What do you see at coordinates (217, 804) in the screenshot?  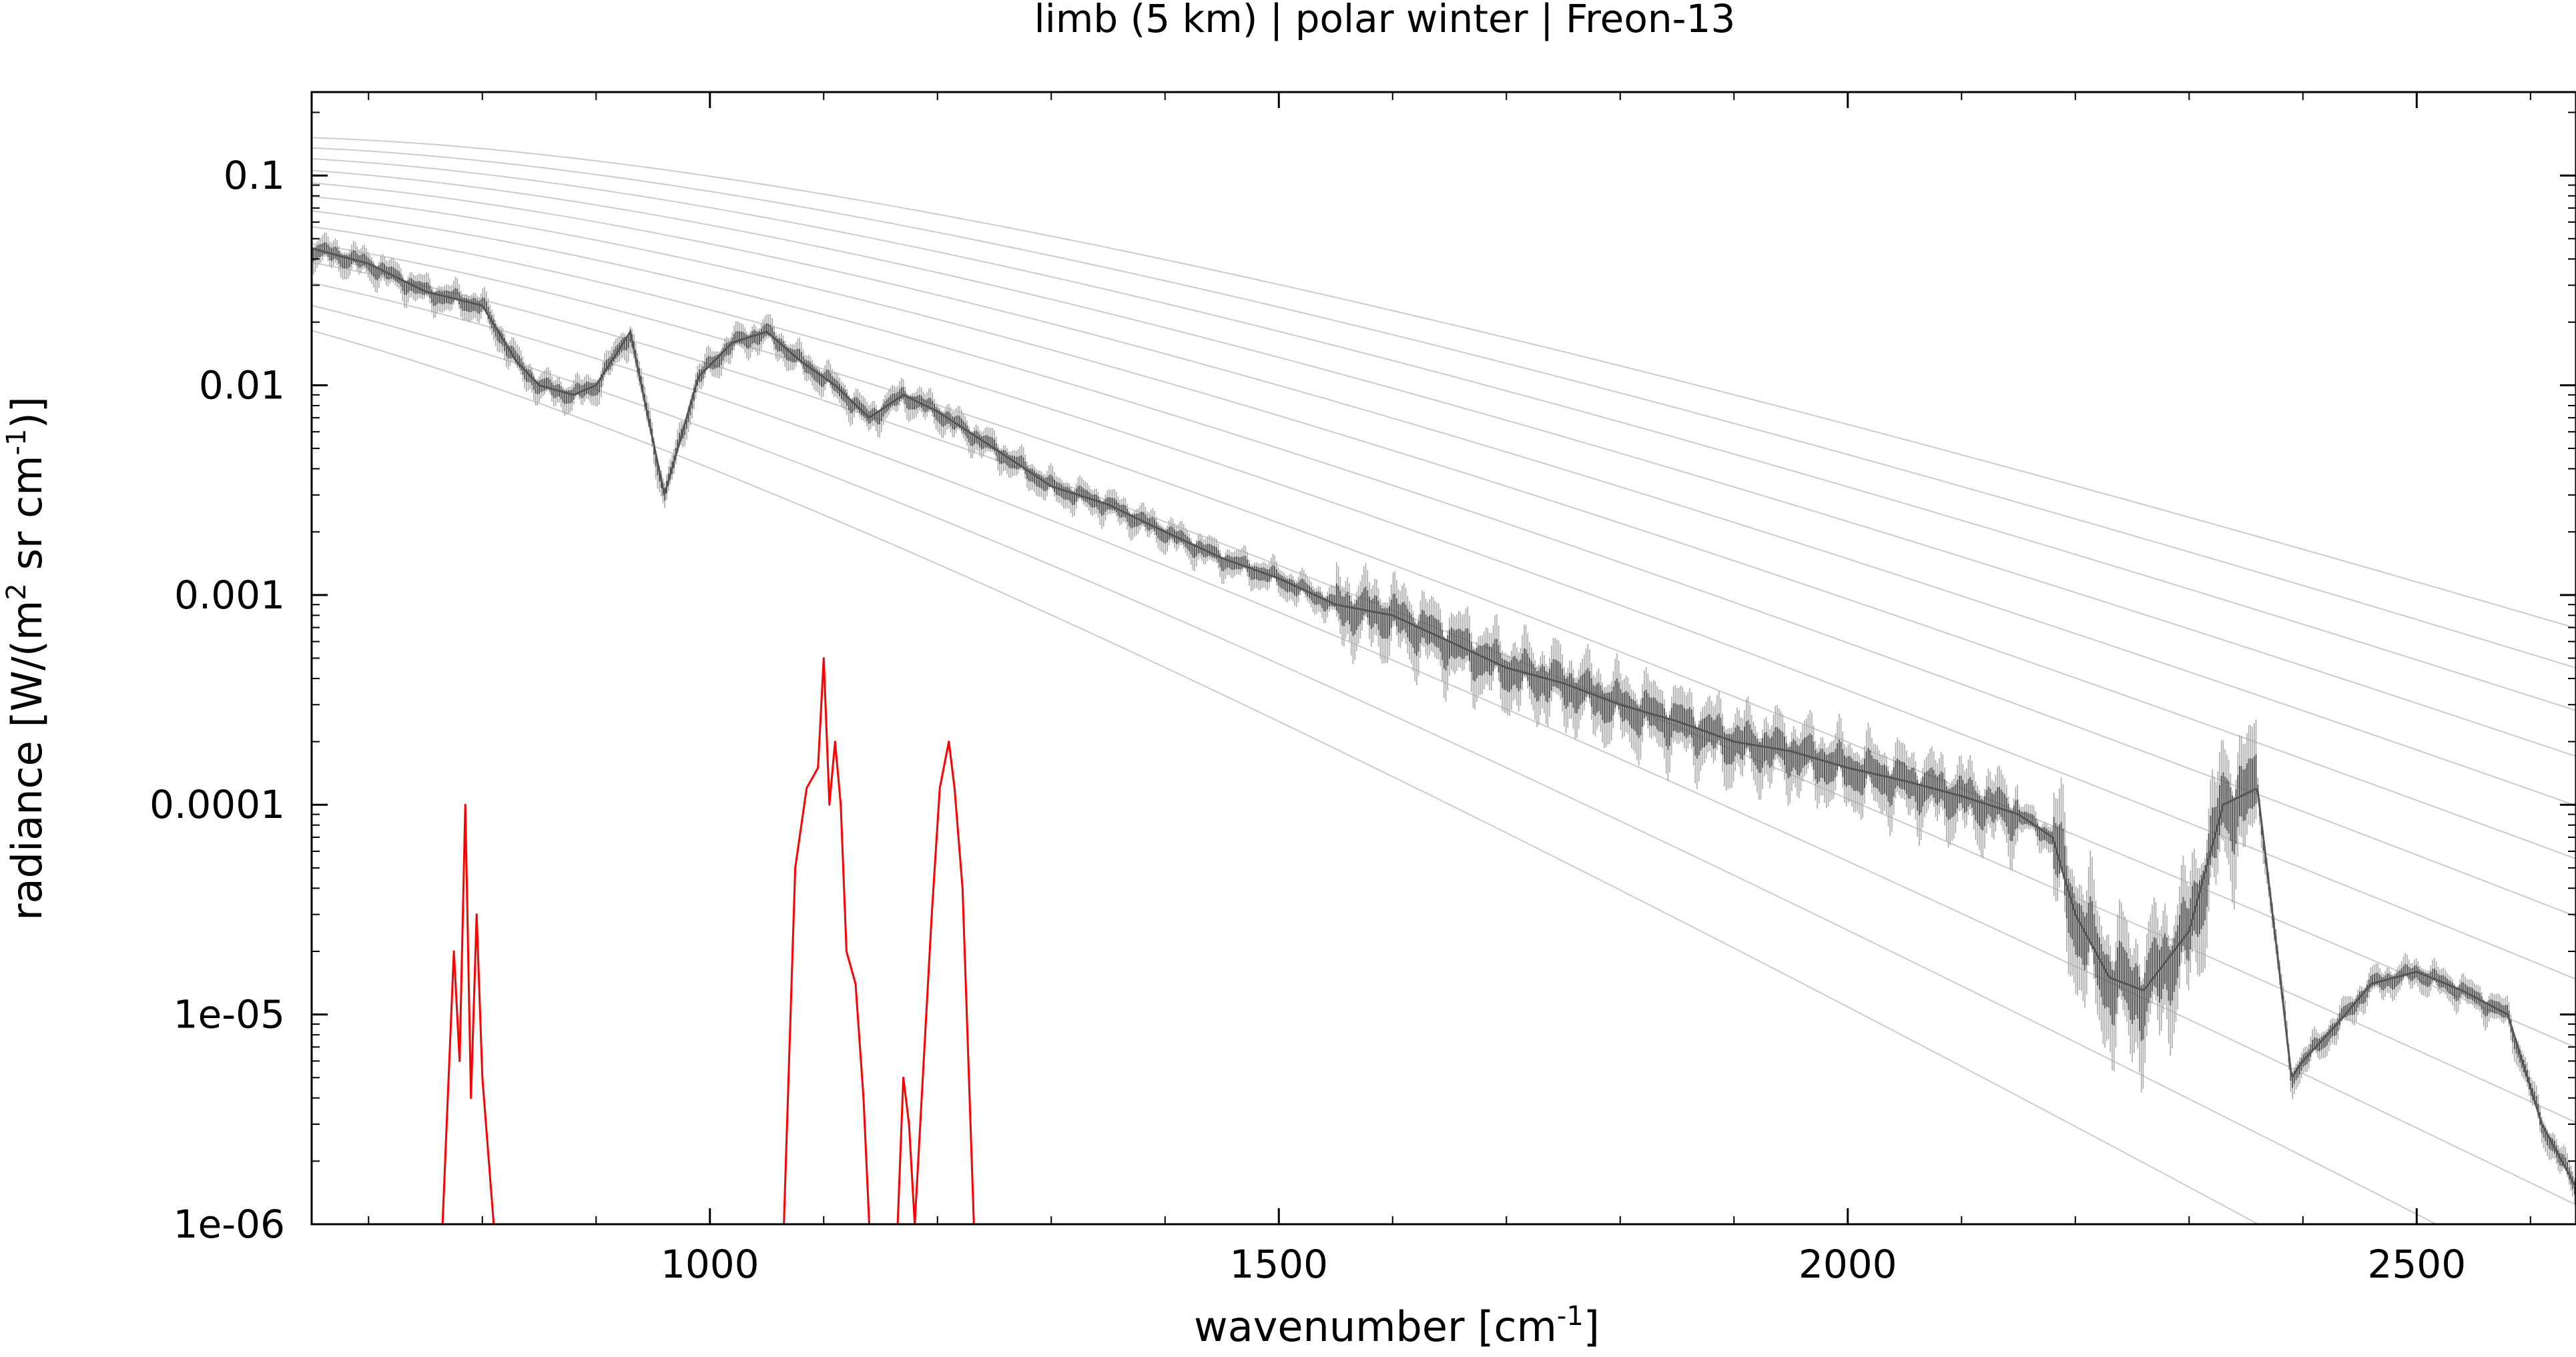 I see `y-tick-label: 0.0001` at bounding box center [217, 804].